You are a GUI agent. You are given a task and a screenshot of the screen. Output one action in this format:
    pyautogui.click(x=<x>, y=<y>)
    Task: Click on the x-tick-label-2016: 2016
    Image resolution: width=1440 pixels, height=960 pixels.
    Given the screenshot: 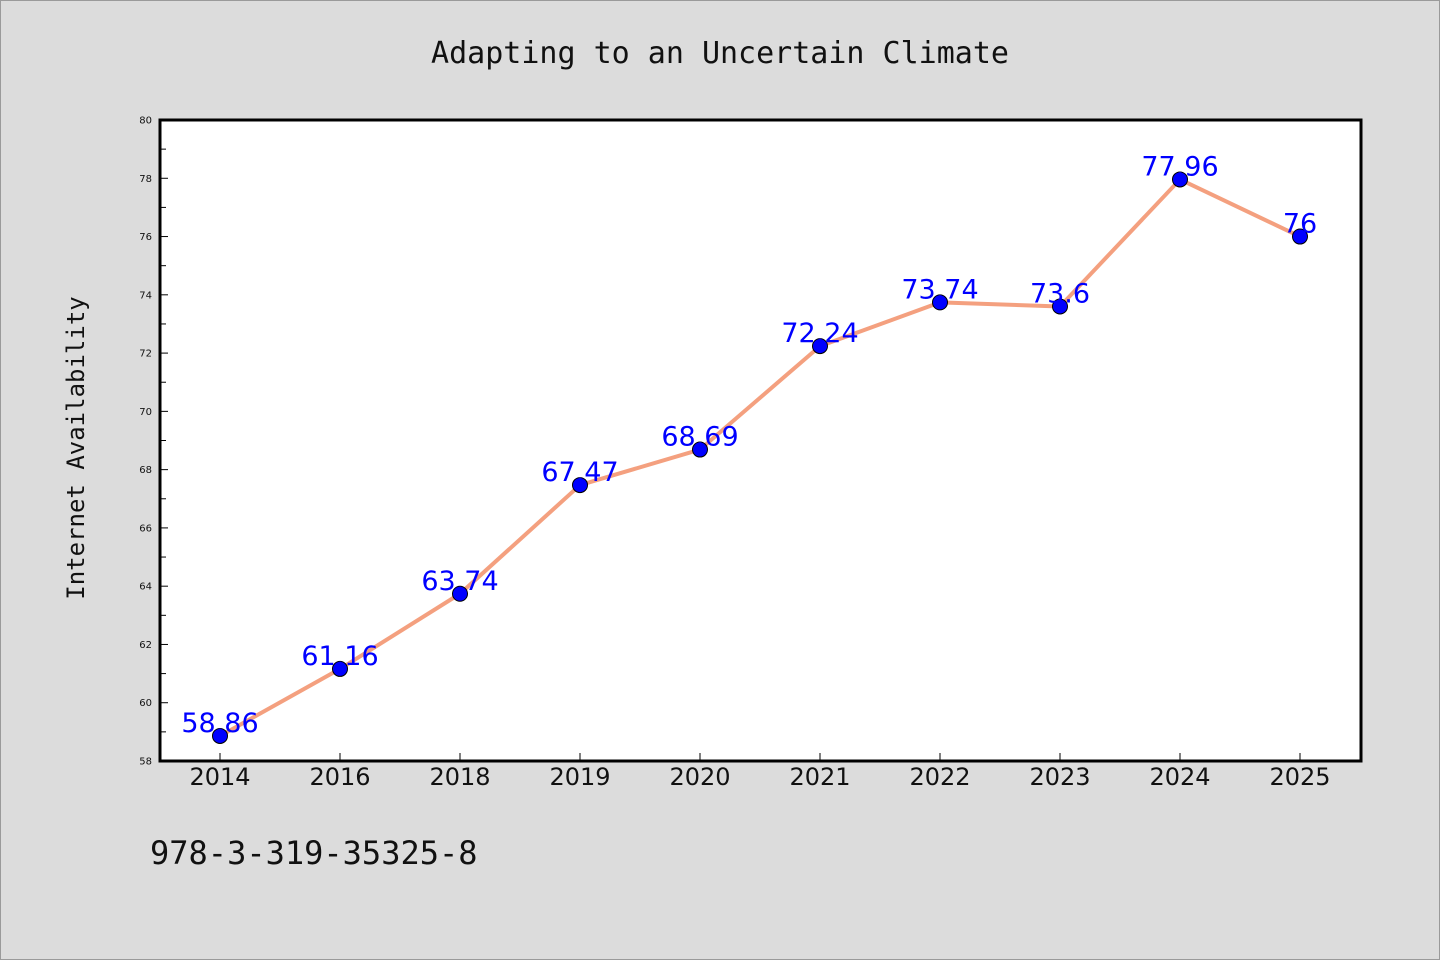 What is the action you would take?
    pyautogui.click(x=339, y=777)
    